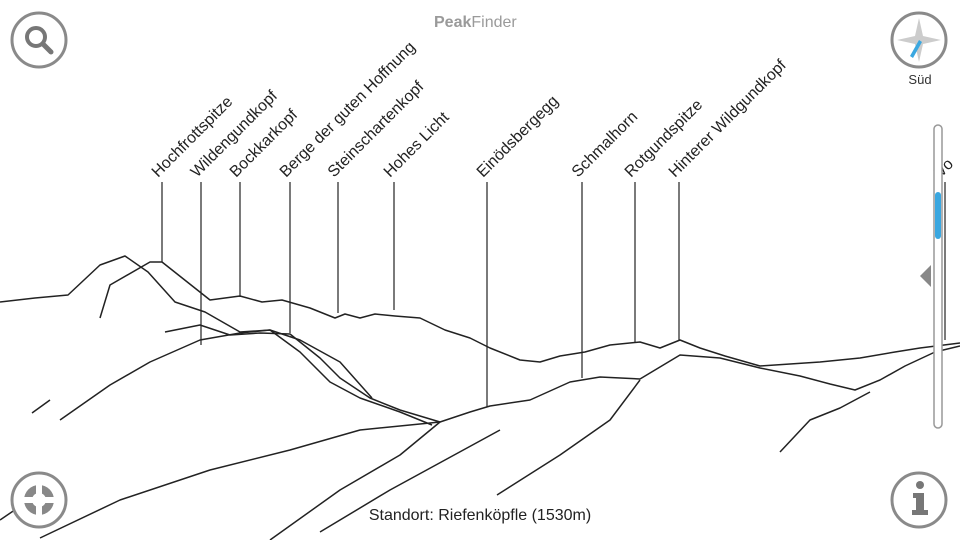 Image resolution: width=960 pixels, height=540 pixels. I want to click on compass-direction: Süd, so click(919, 79).